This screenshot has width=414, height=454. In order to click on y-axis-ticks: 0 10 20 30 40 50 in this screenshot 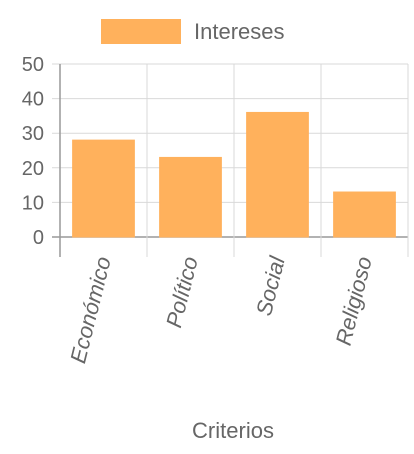, I will do `click(33, 151)`.